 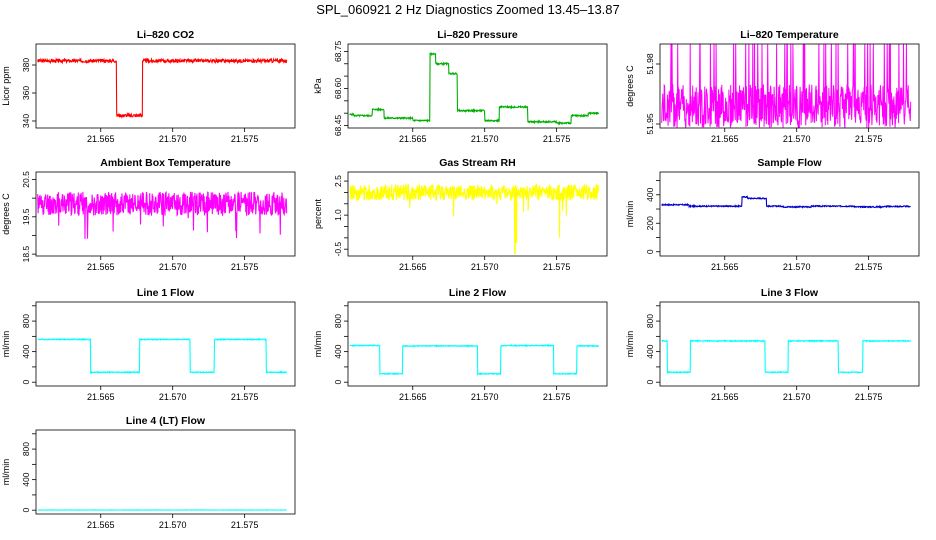 What do you see at coordinates (318, 213) in the screenshot?
I see `y-axis-label: percent` at bounding box center [318, 213].